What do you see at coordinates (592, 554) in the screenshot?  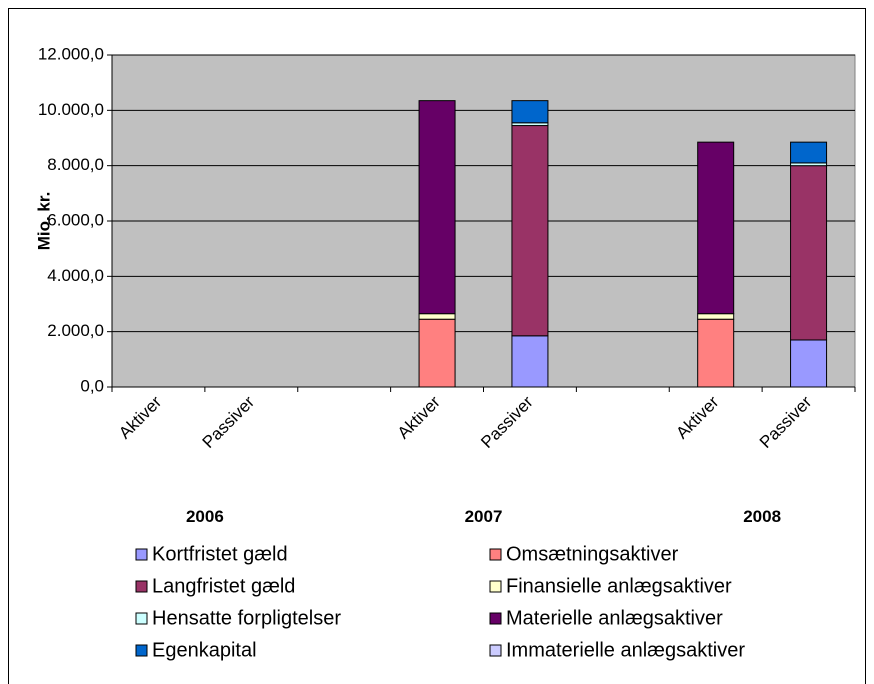 I see `legend-label: Omsætningsaktiver` at bounding box center [592, 554].